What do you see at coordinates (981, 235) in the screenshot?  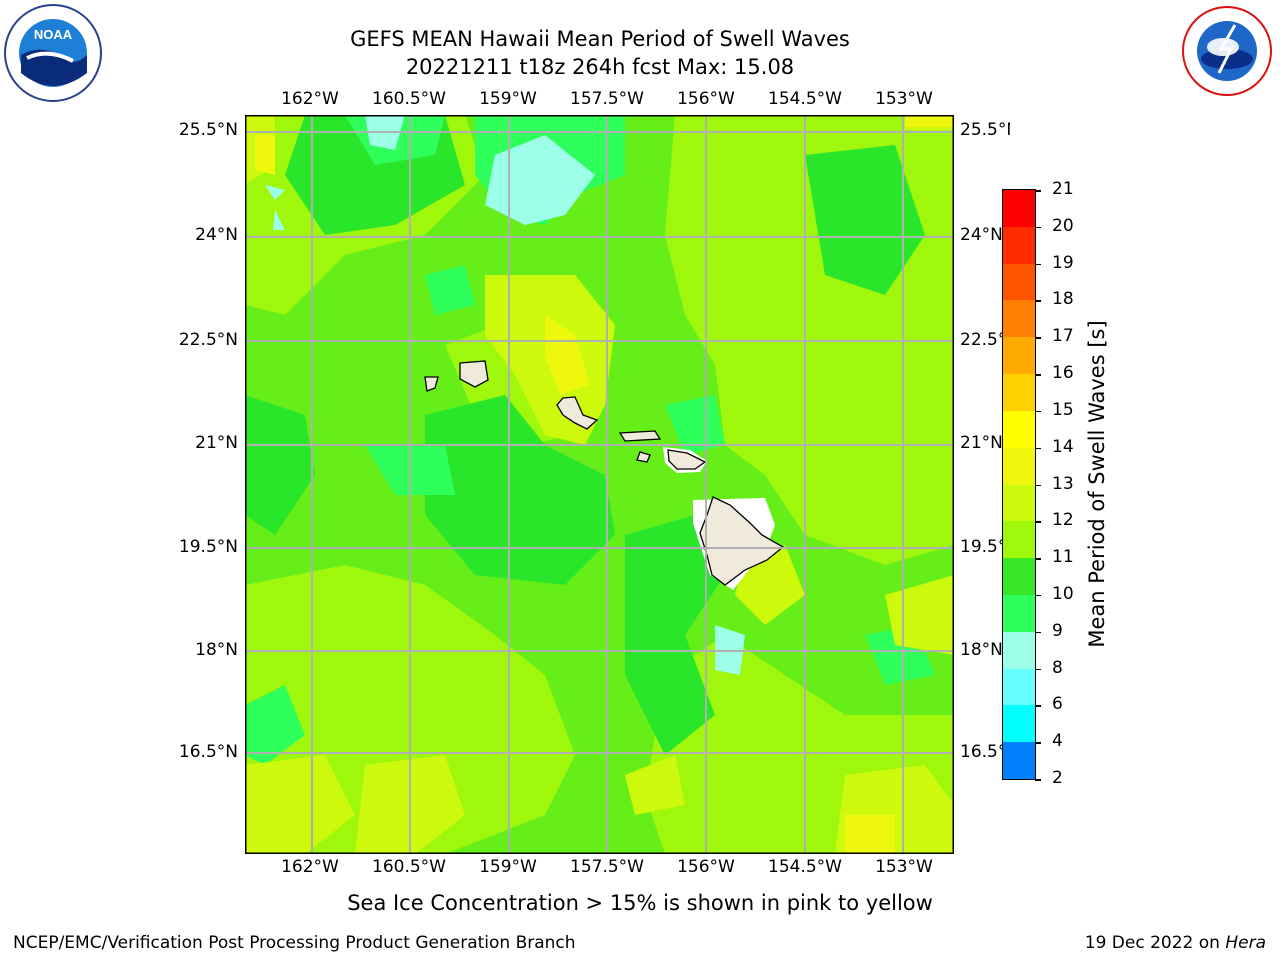 I see `lat-label-right: 24°N` at bounding box center [981, 235].